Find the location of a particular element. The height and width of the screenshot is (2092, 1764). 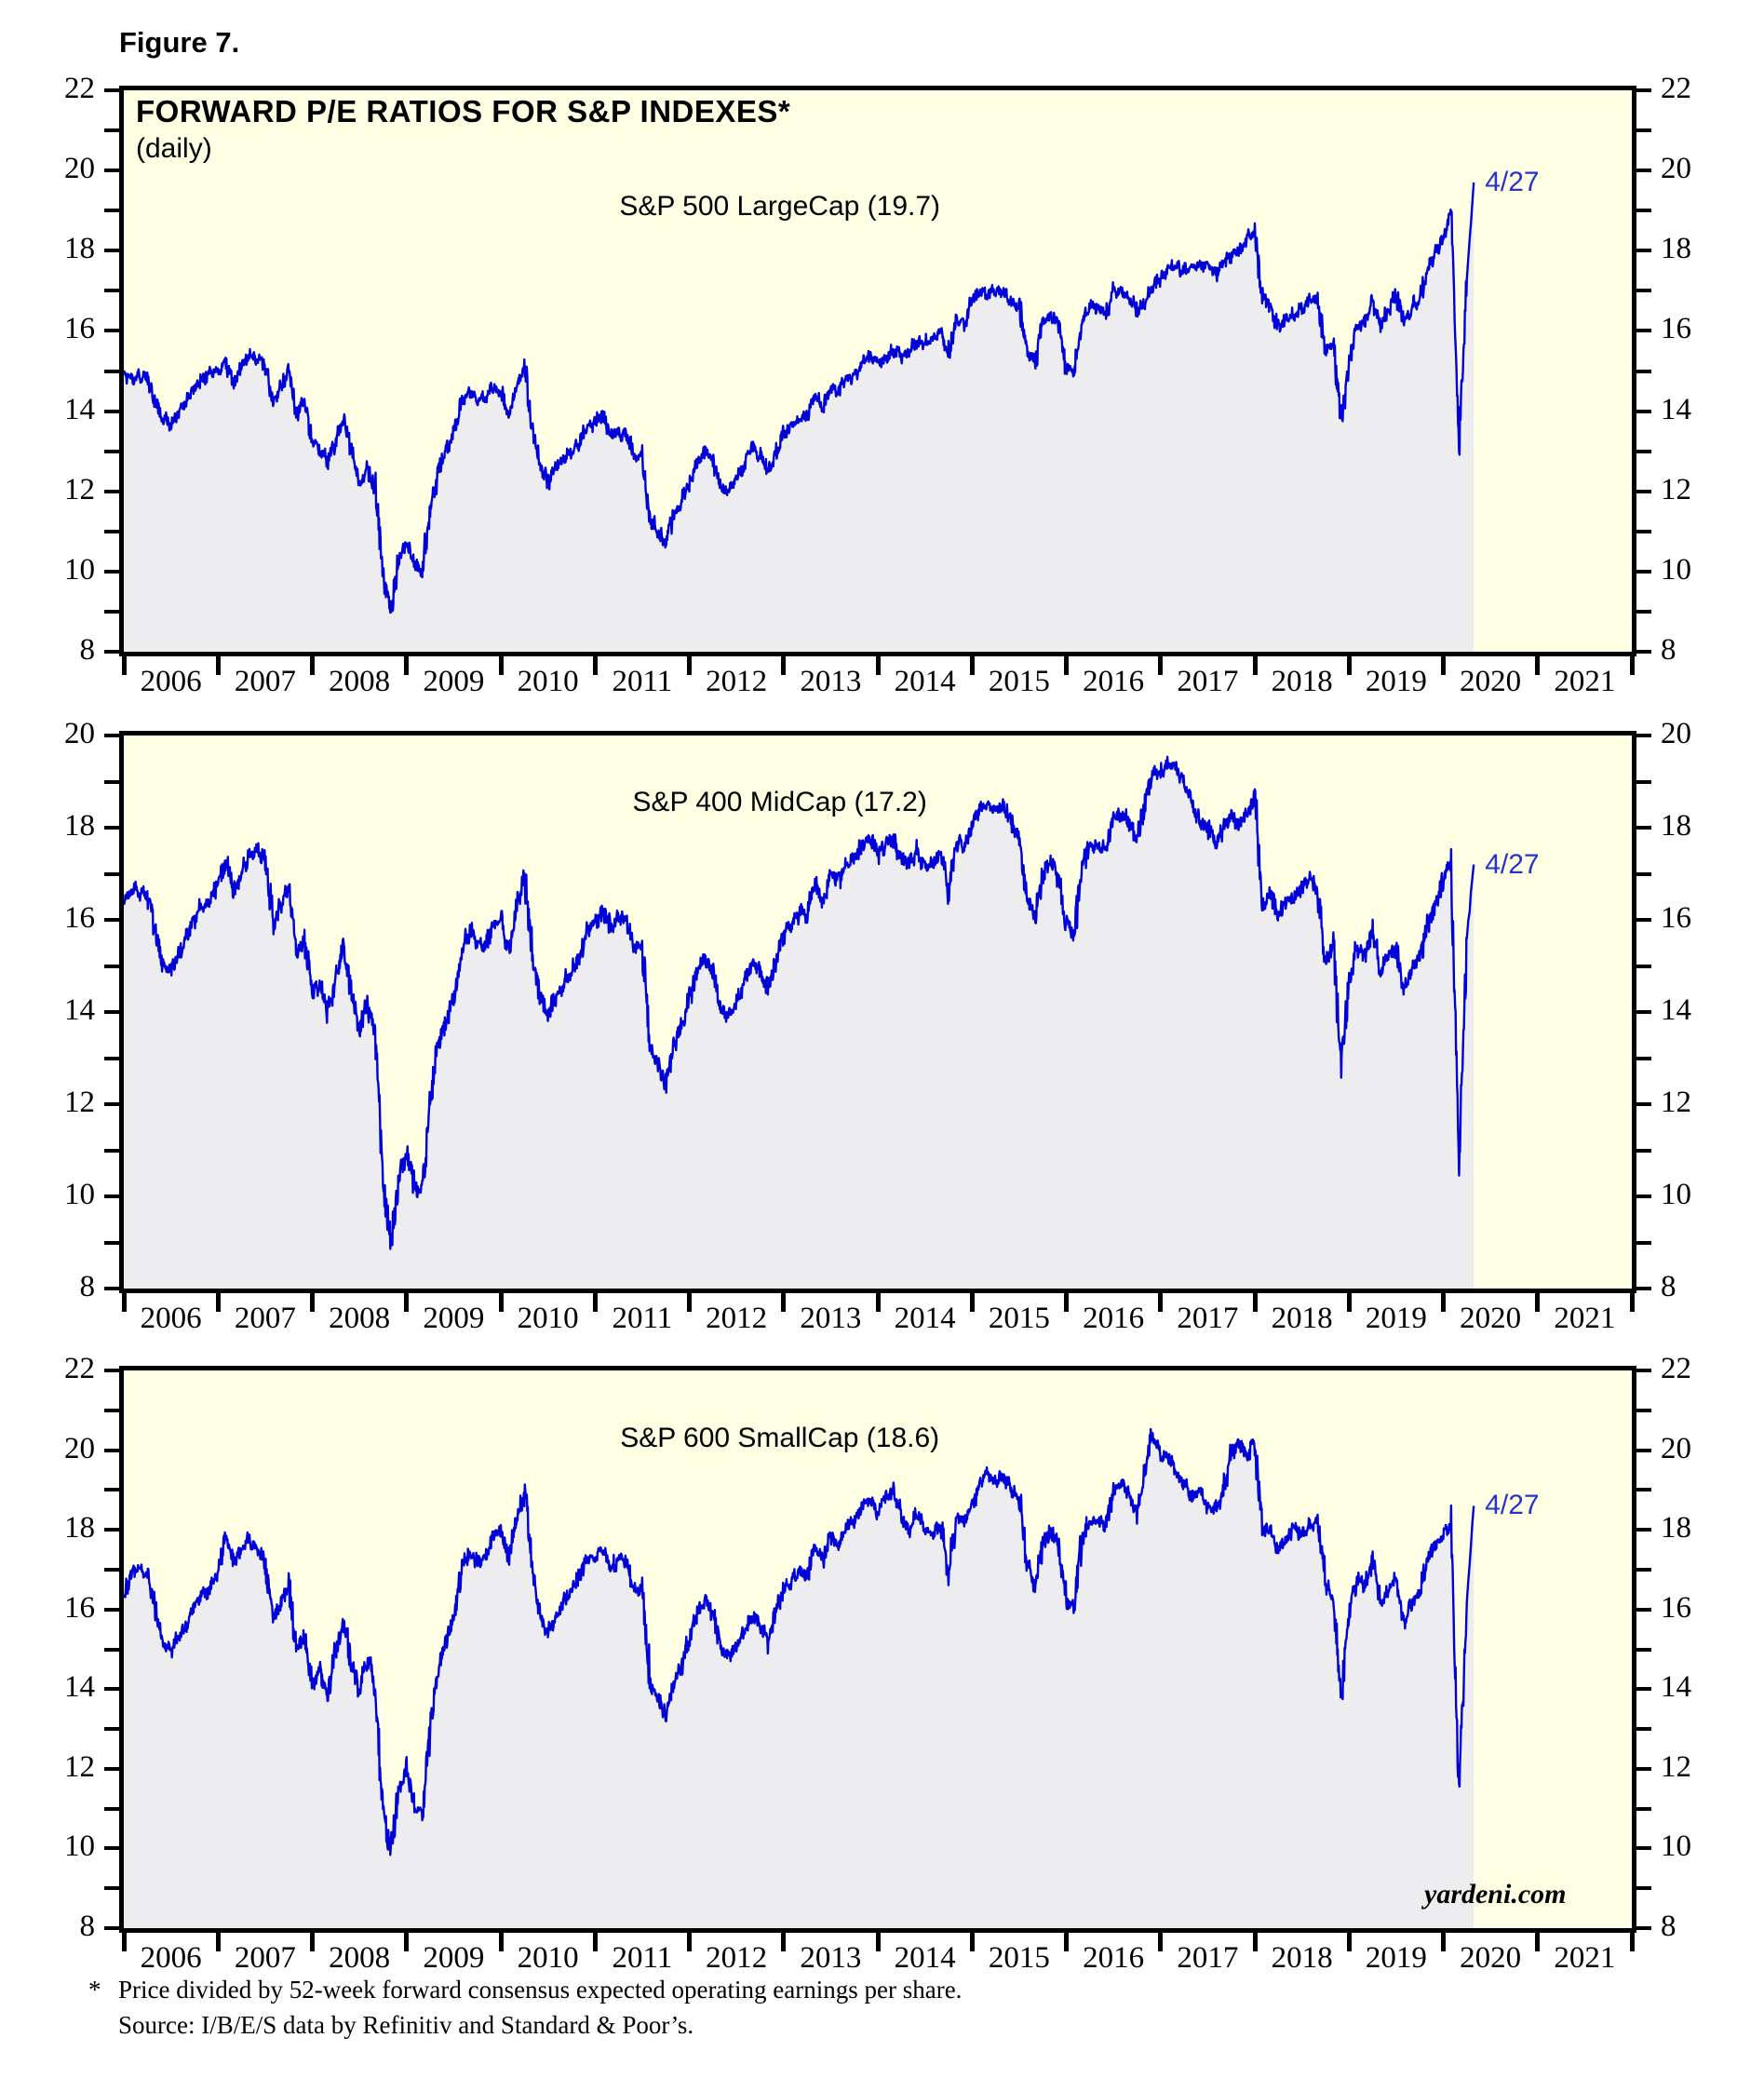

footnote-marker: * is located at coordinates (94, 1990).